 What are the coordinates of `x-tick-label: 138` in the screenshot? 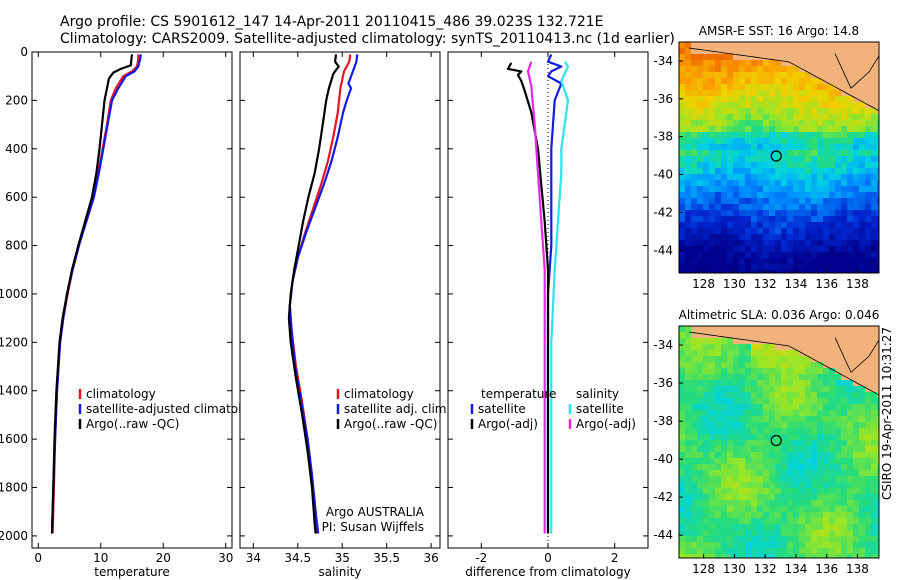 It's located at (857, 284).